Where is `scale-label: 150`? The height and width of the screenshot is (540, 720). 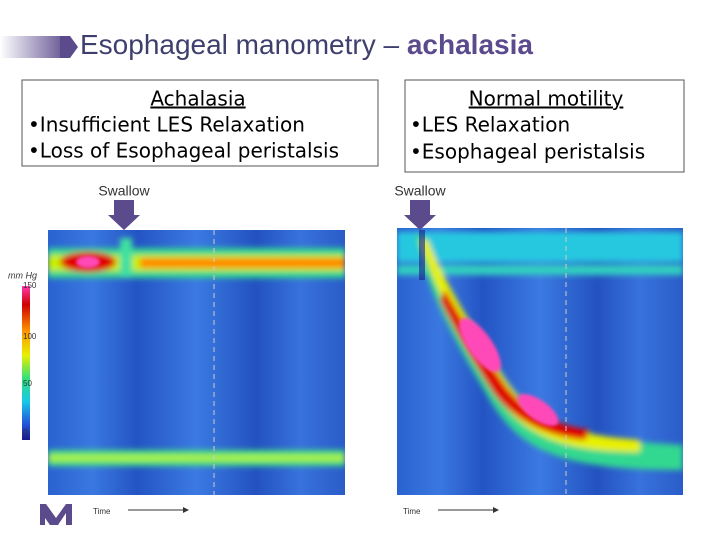 scale-label: 150 is located at coordinates (30, 285).